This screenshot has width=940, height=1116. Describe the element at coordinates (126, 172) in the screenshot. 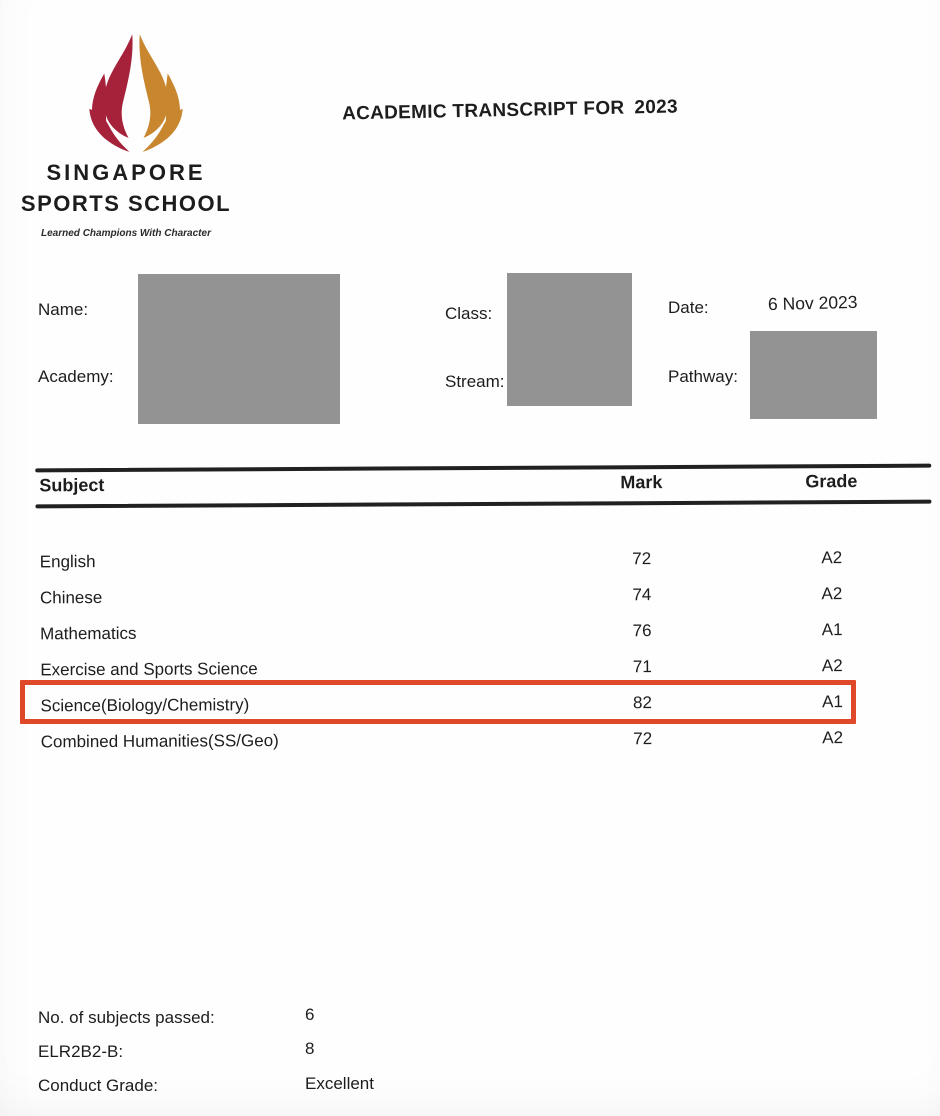

I see `school-name-line1: SINGAPORE` at that location.